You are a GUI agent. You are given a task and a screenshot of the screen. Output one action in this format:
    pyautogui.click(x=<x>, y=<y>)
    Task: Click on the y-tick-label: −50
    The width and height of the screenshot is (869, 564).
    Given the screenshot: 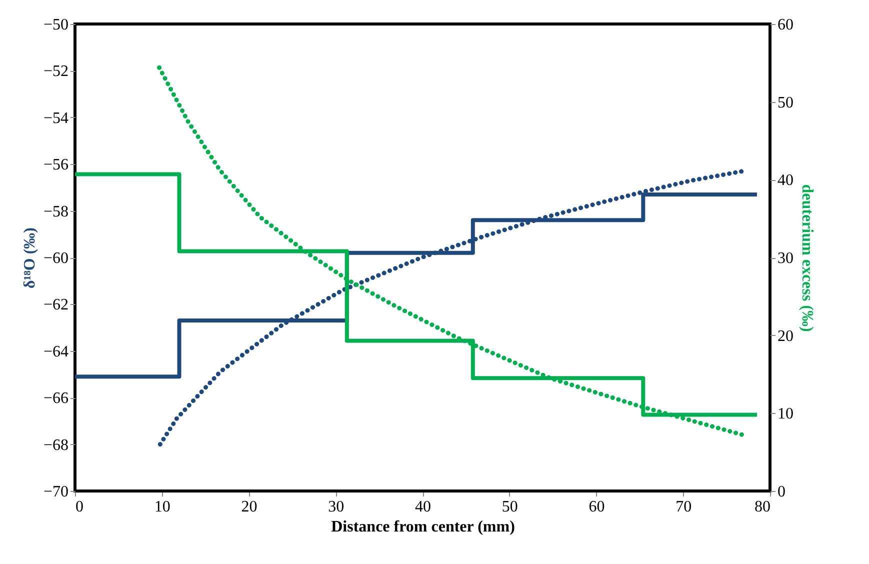 What is the action you would take?
    pyautogui.click(x=55, y=25)
    